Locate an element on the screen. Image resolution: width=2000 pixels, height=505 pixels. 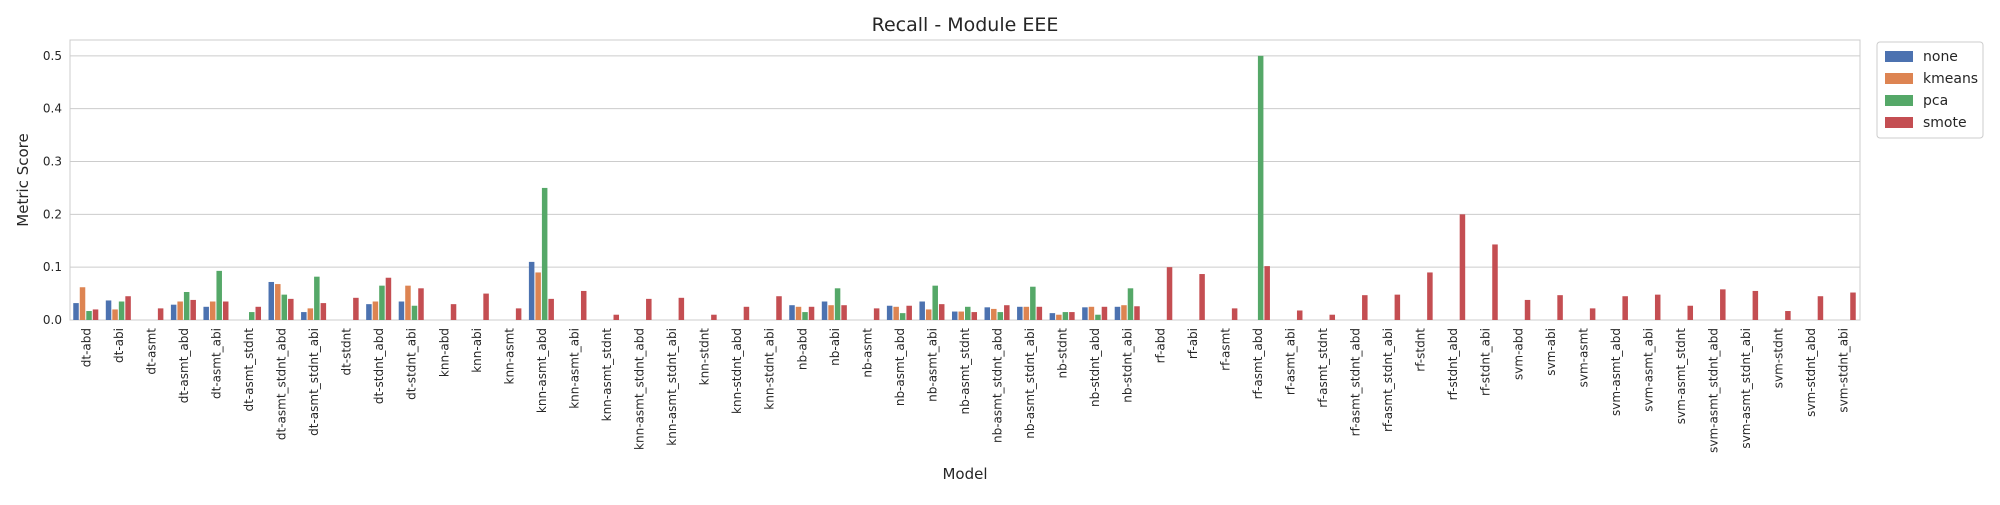
x-tick-label: svm-asmt_stdnt is located at coordinates (1681, 376).